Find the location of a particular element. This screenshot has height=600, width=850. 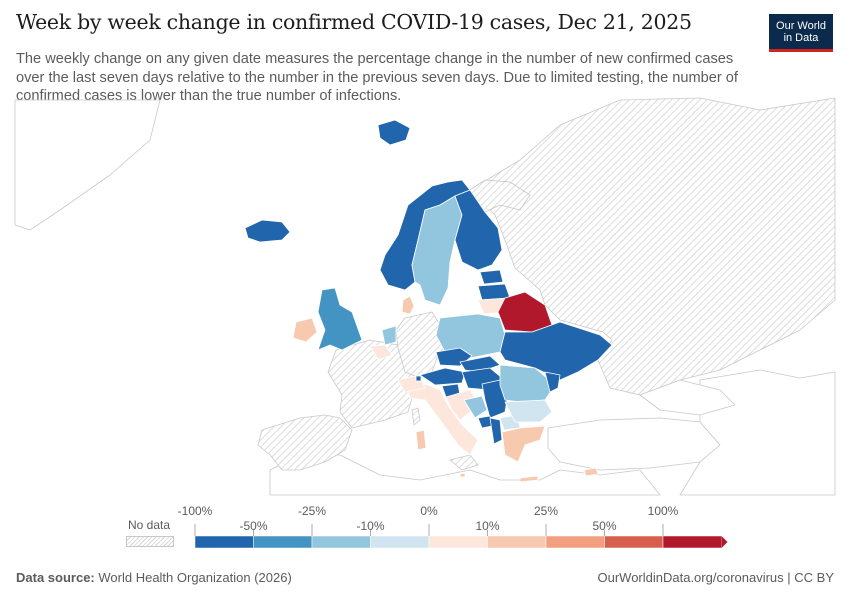

legend-tick-label-1: -50% is located at coordinates (253, 526).